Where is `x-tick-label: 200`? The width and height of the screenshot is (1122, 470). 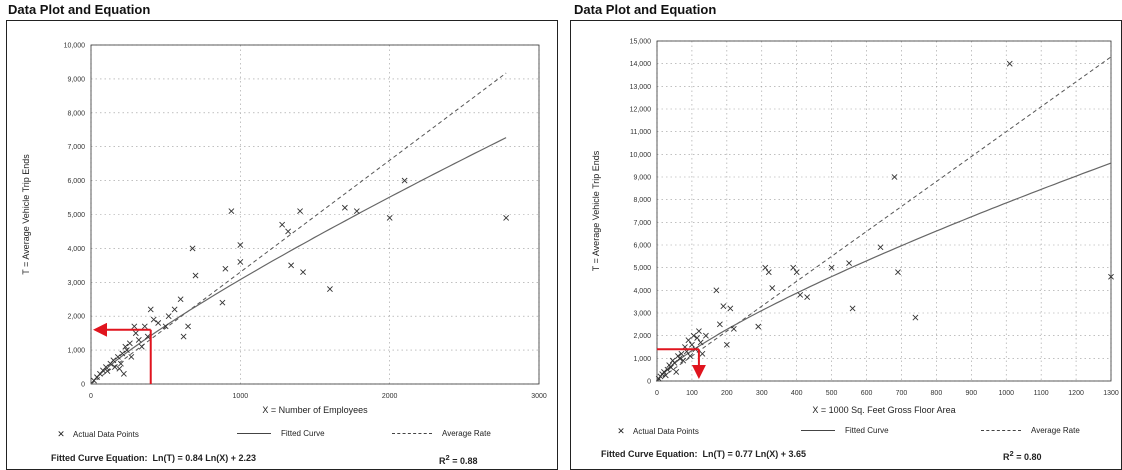 x-tick-label: 200 is located at coordinates (727, 393).